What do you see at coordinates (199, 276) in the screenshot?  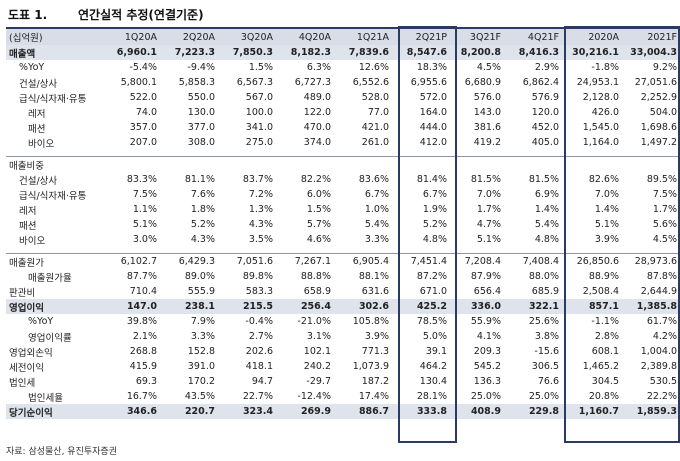 I see `table-cell: 89.0%` at bounding box center [199, 276].